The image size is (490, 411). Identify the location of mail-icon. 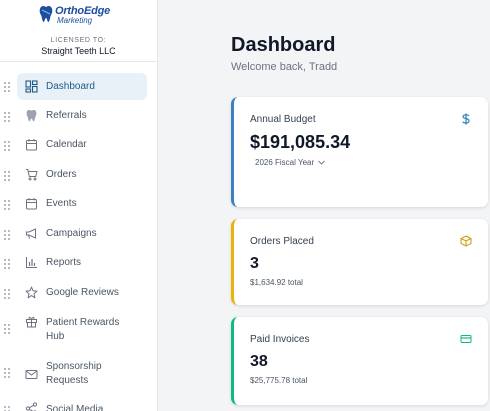
(31, 374).